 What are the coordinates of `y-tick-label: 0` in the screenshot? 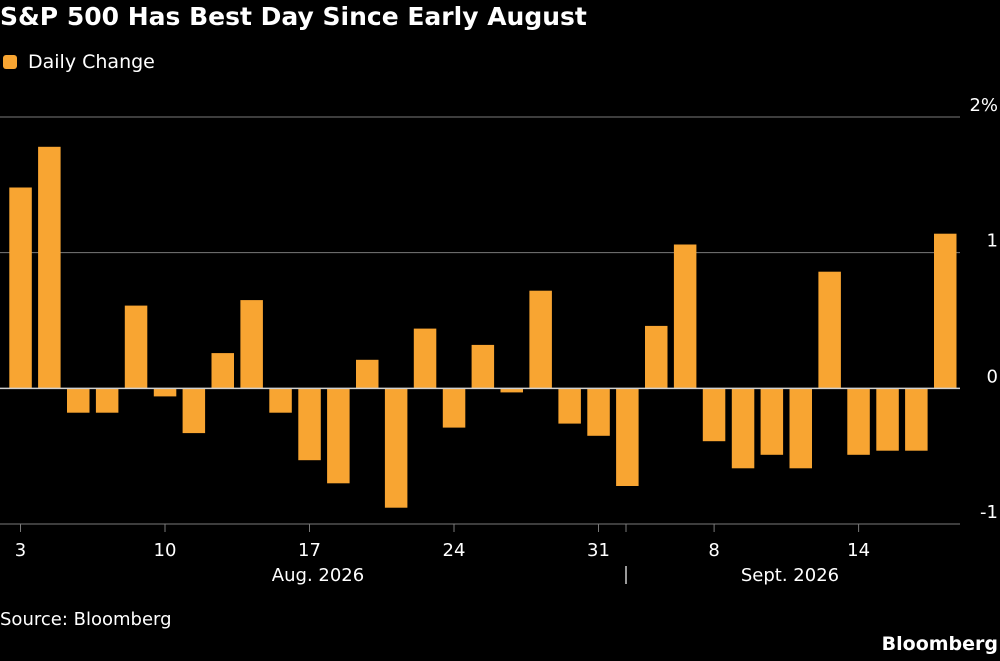 It's located at (992, 376).